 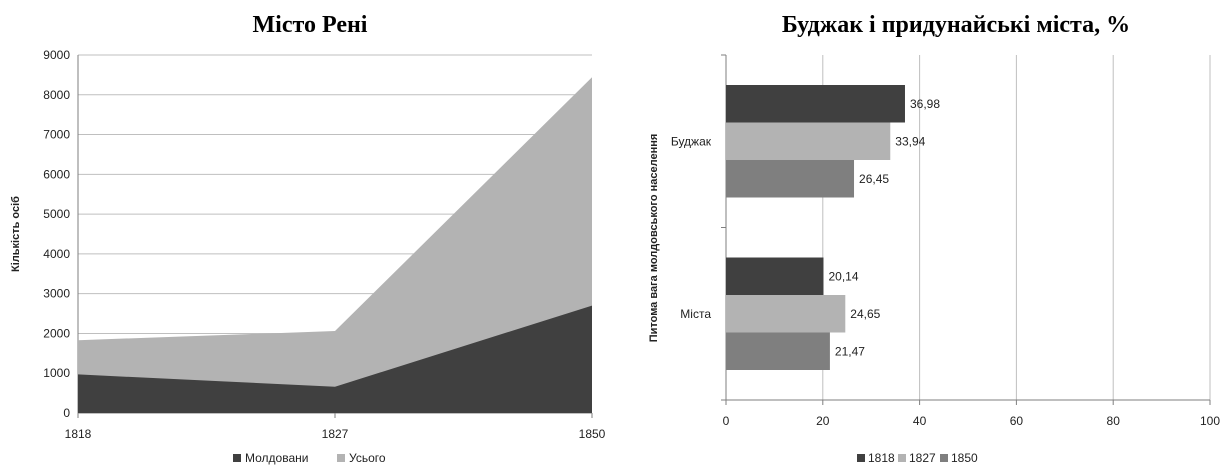 I want to click on area-legend-label: Усього, so click(x=367, y=458).